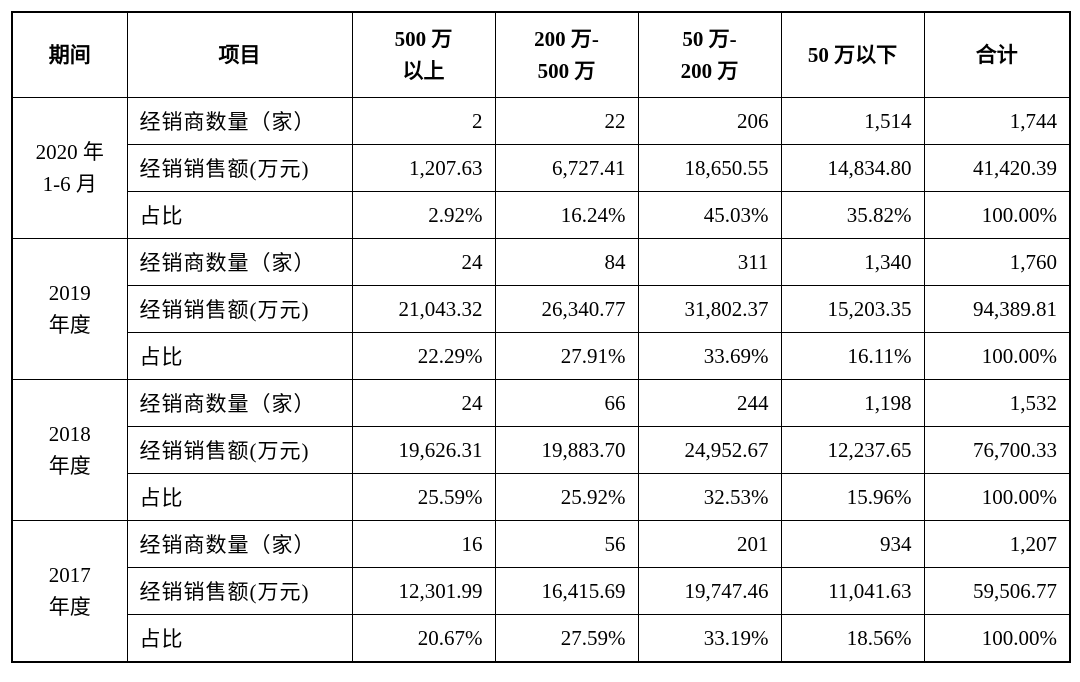 The height and width of the screenshot is (682, 1080). What do you see at coordinates (709, 591) in the screenshot?
I see `value-cell: 19,747.46` at bounding box center [709, 591].